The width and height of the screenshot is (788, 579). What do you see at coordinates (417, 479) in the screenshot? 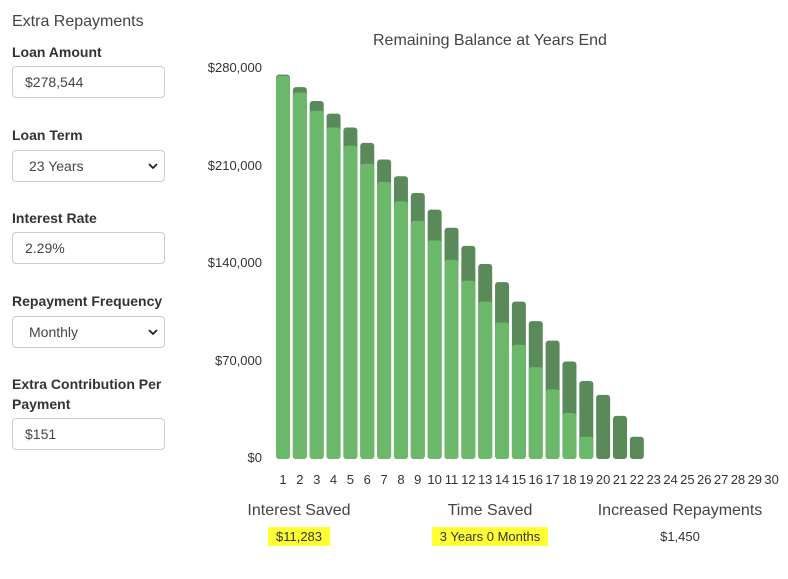
I see `x-tick-label: 9` at bounding box center [417, 479].